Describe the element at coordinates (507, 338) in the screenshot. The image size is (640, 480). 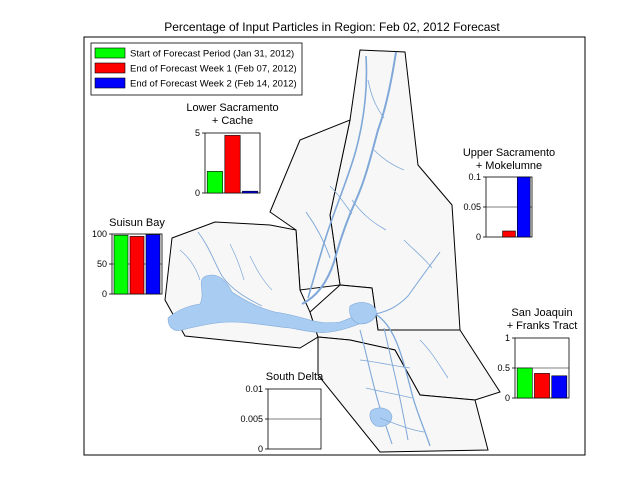
I see `ytick-label: 1` at that location.